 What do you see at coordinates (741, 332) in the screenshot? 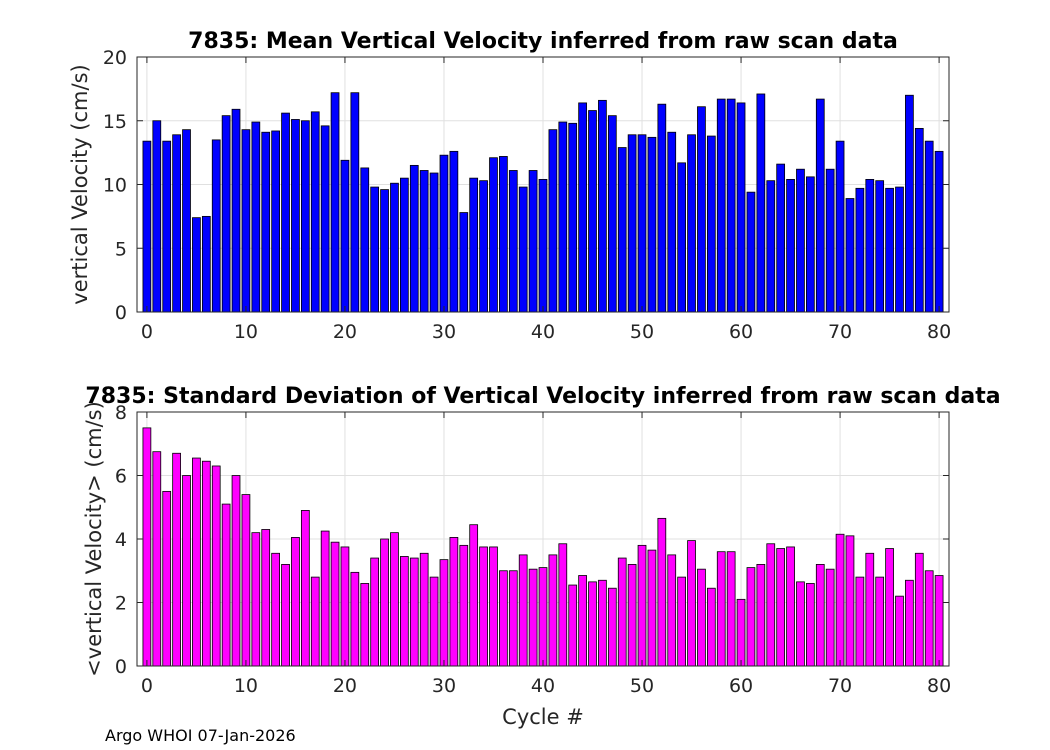
I see `x-tick-label: 60` at bounding box center [741, 332].